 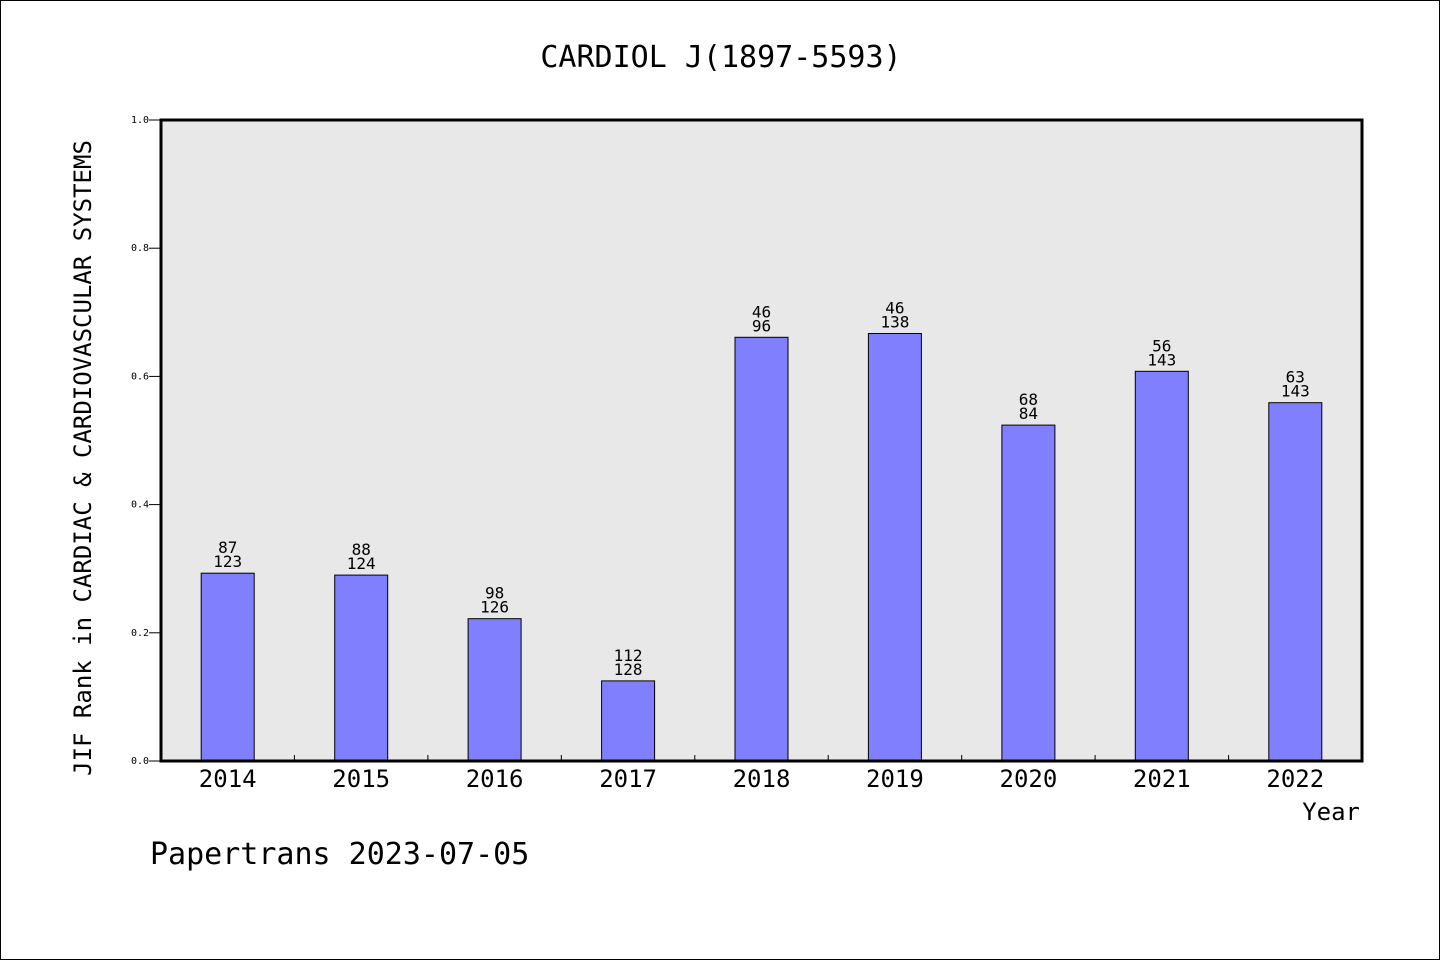 I want to click on bar-2018, so click(x=761, y=549).